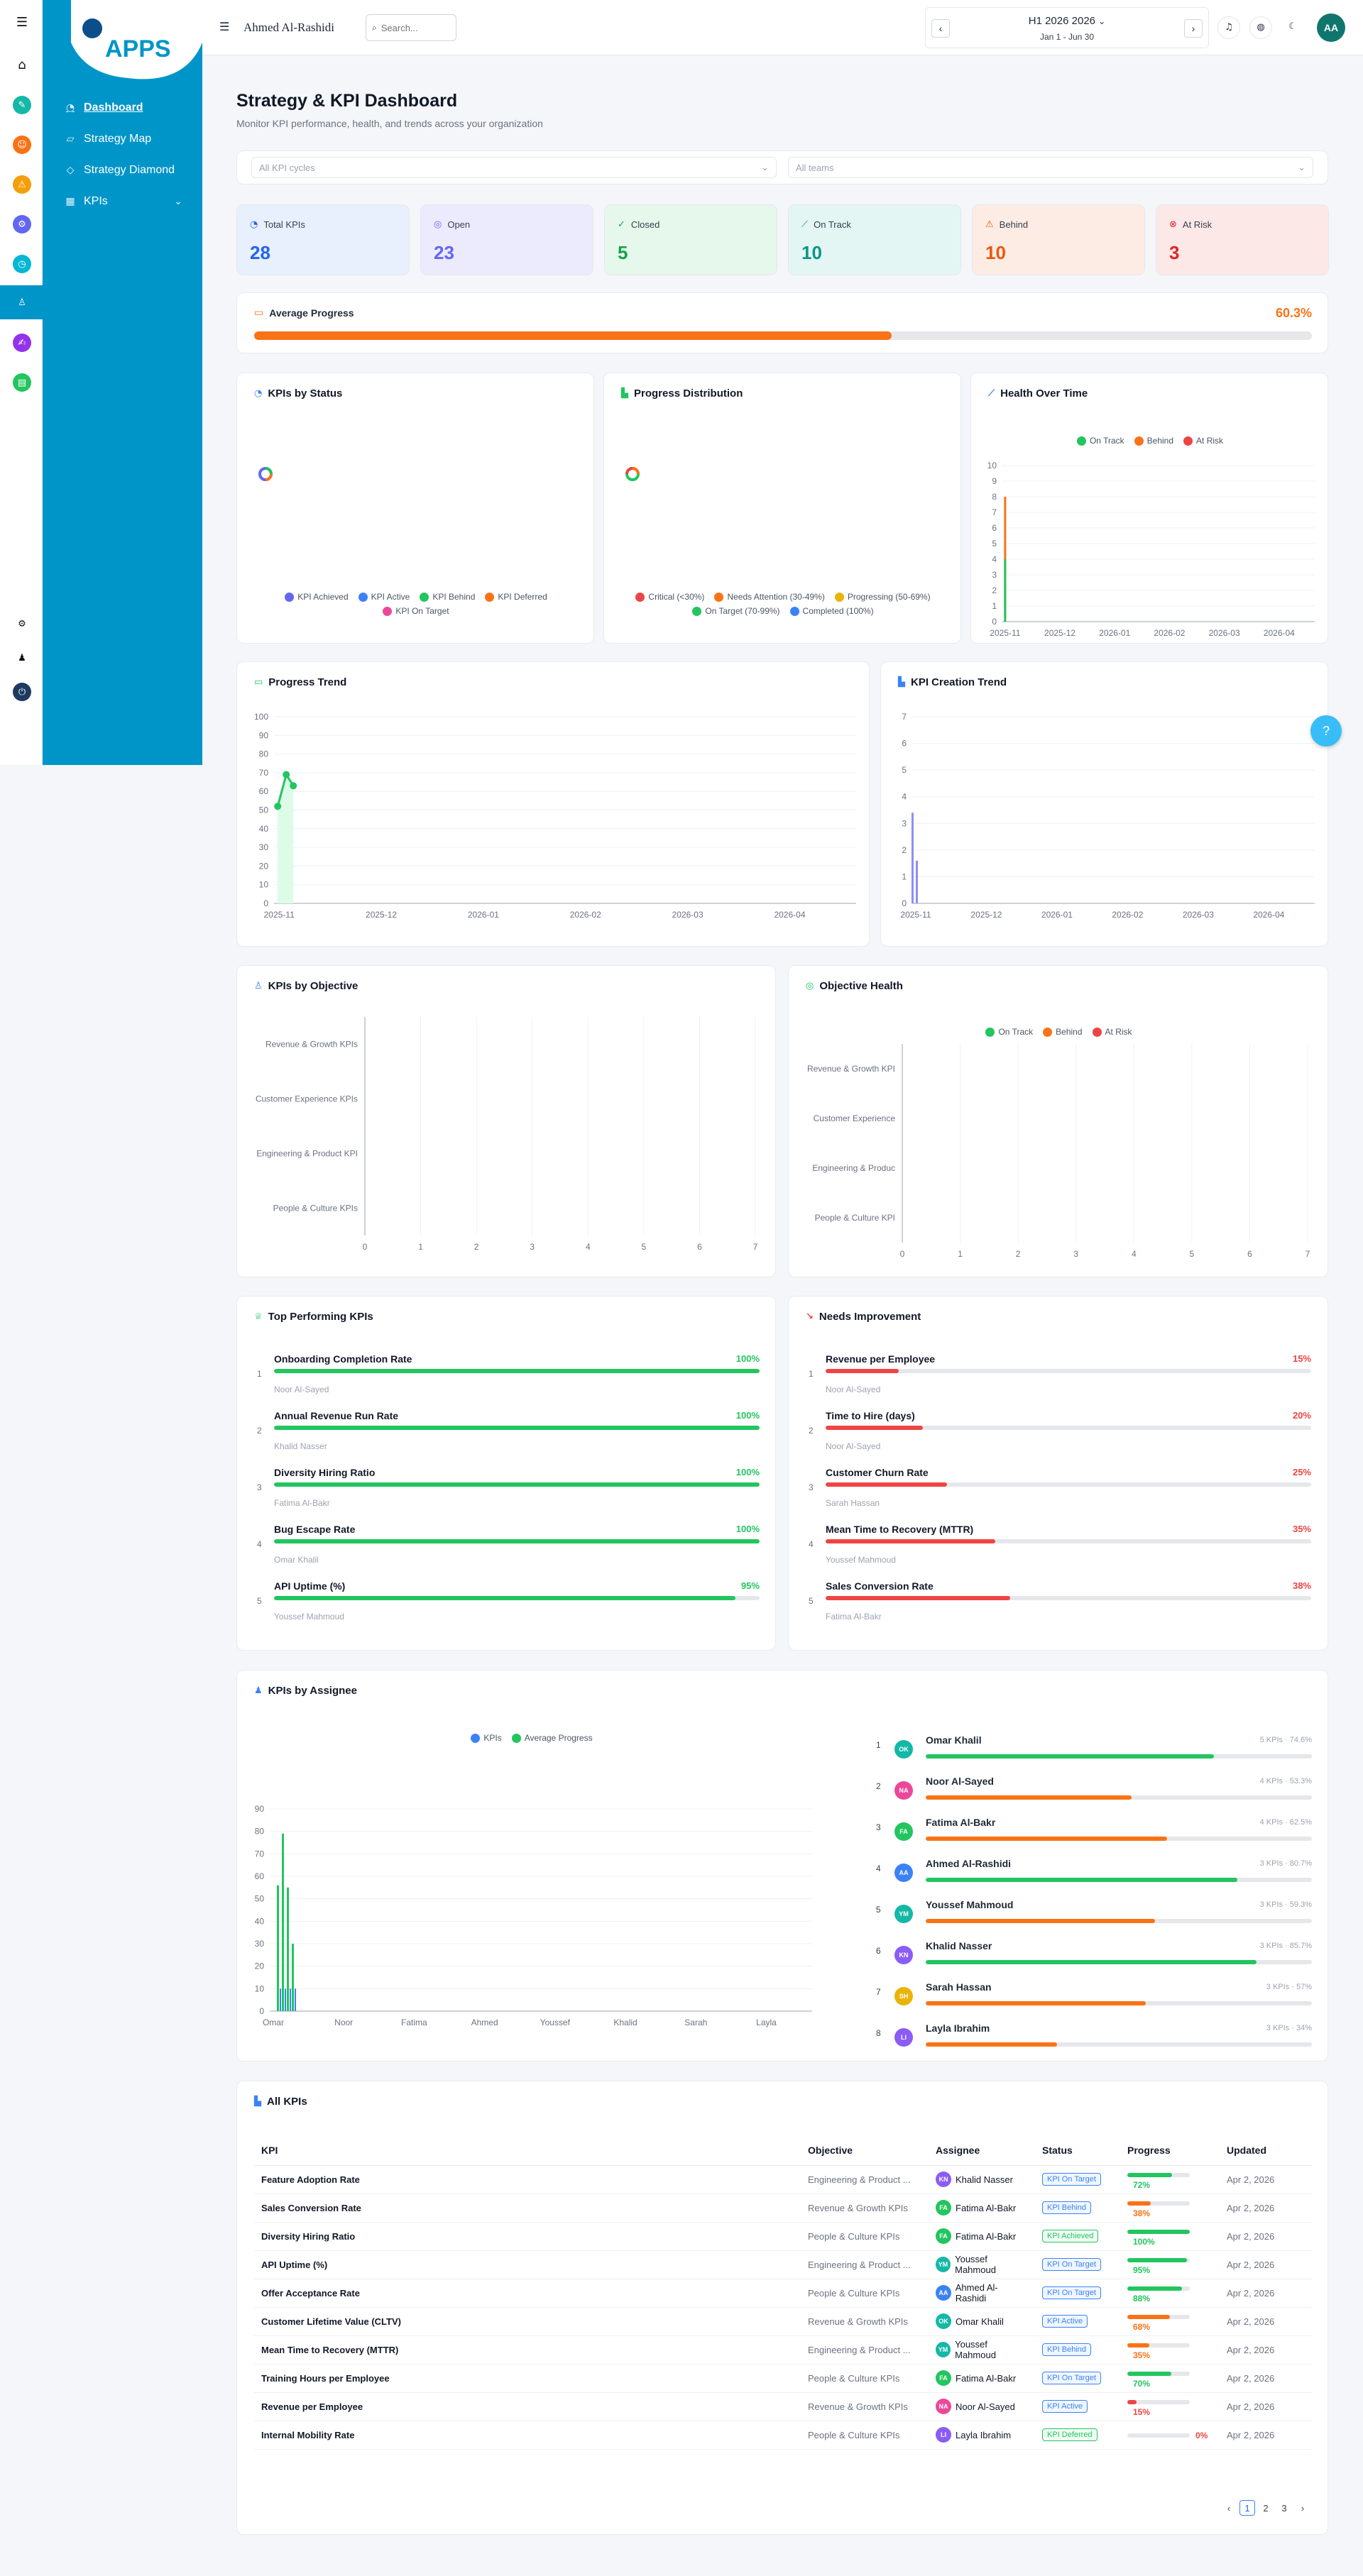  I want to click on settings-cog-icon: ⚙, so click(22, 224).